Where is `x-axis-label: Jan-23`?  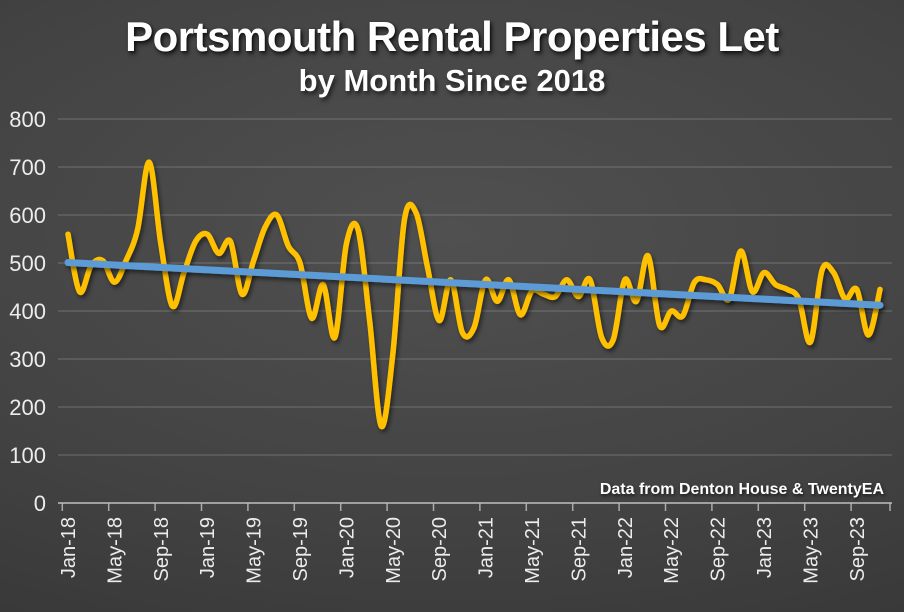
x-axis-label: Jan-23 is located at coordinates (765, 547).